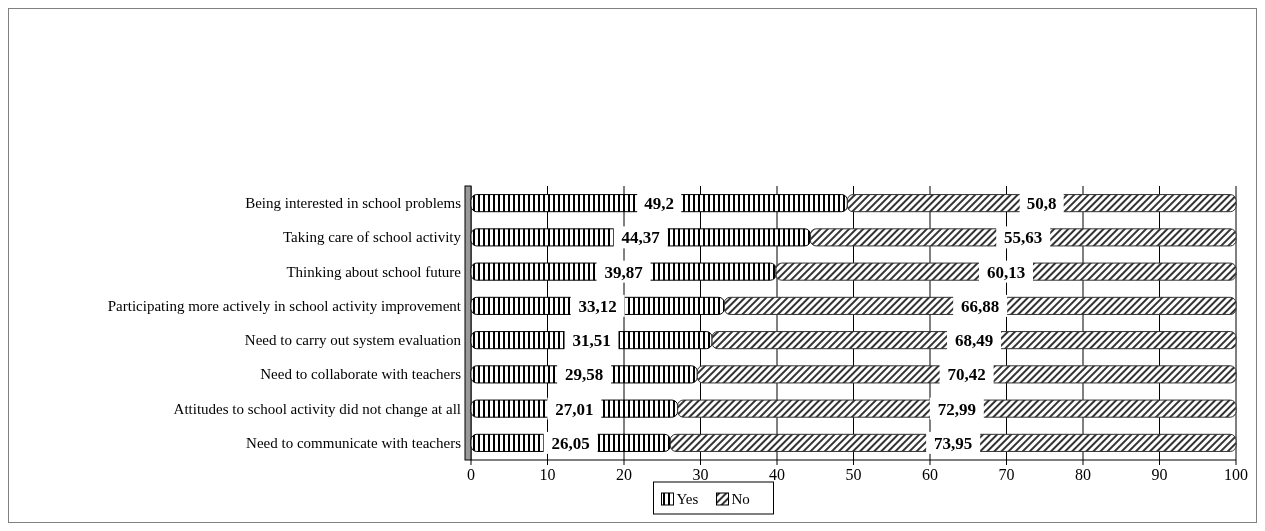 Image resolution: width=1265 pixels, height=531 pixels. What do you see at coordinates (974, 341) in the screenshot?
I see `data-label: 68,49` at bounding box center [974, 341].